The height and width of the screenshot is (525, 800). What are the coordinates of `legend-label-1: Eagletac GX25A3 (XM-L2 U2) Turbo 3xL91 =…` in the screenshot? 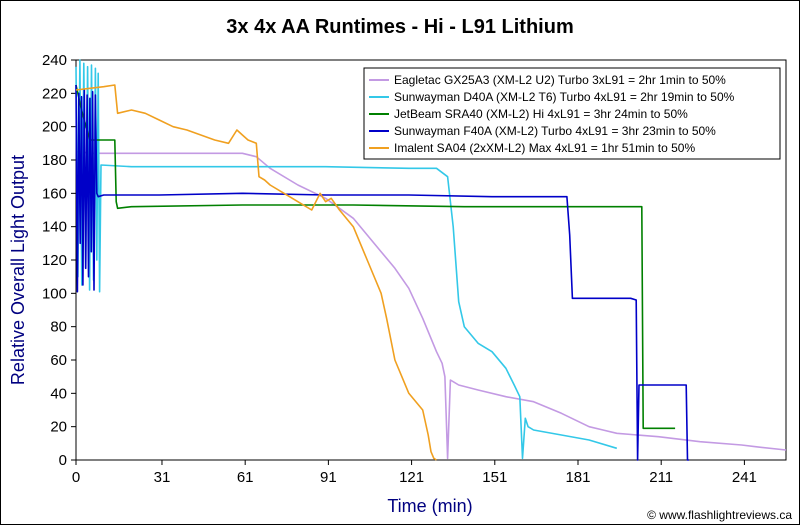 It's located at (560, 80).